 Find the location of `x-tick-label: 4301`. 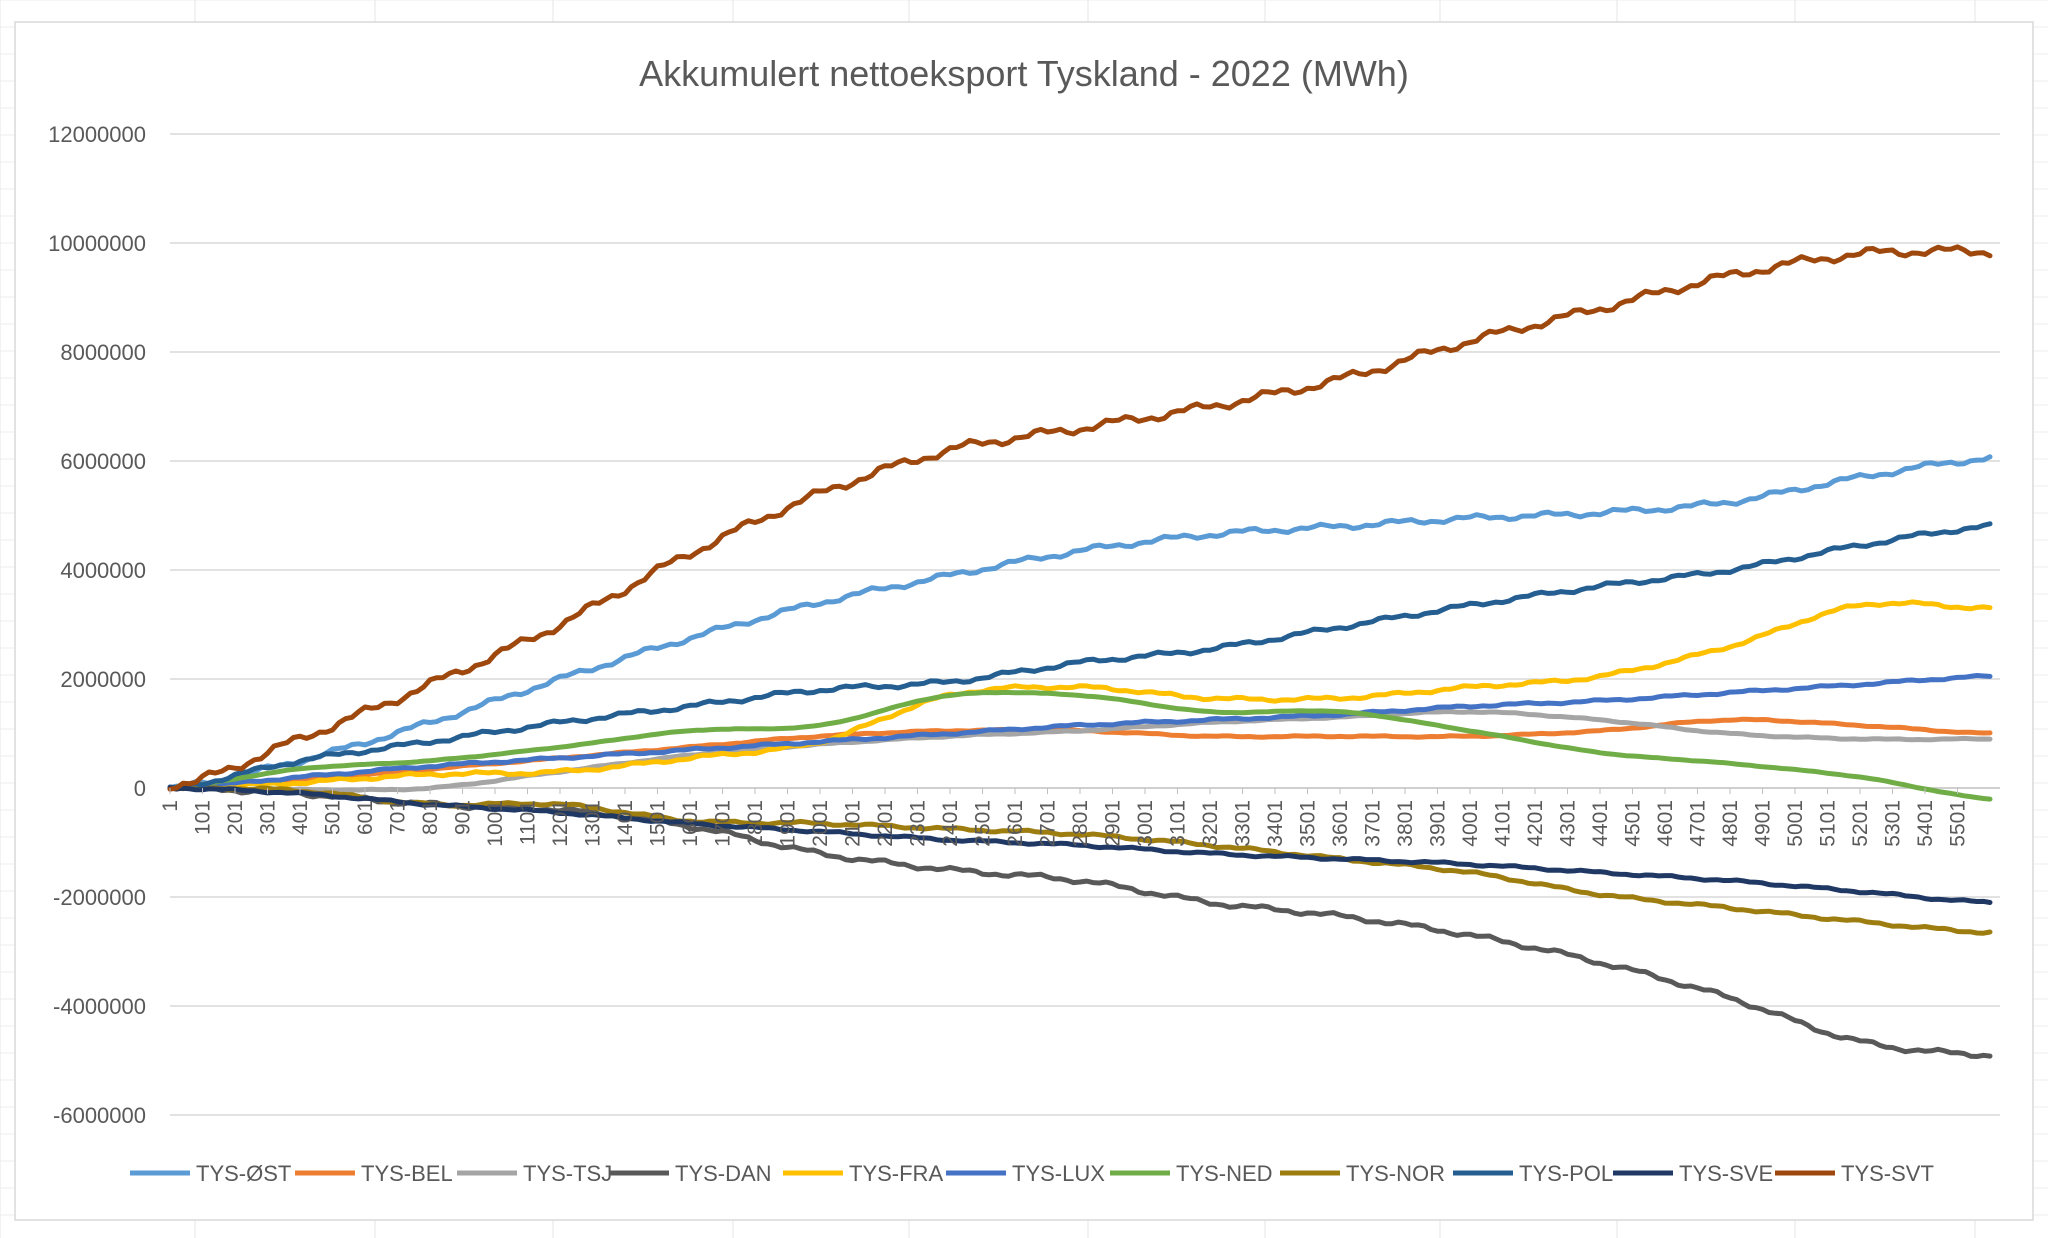

x-tick-label: 4301 is located at coordinates (1568, 823).